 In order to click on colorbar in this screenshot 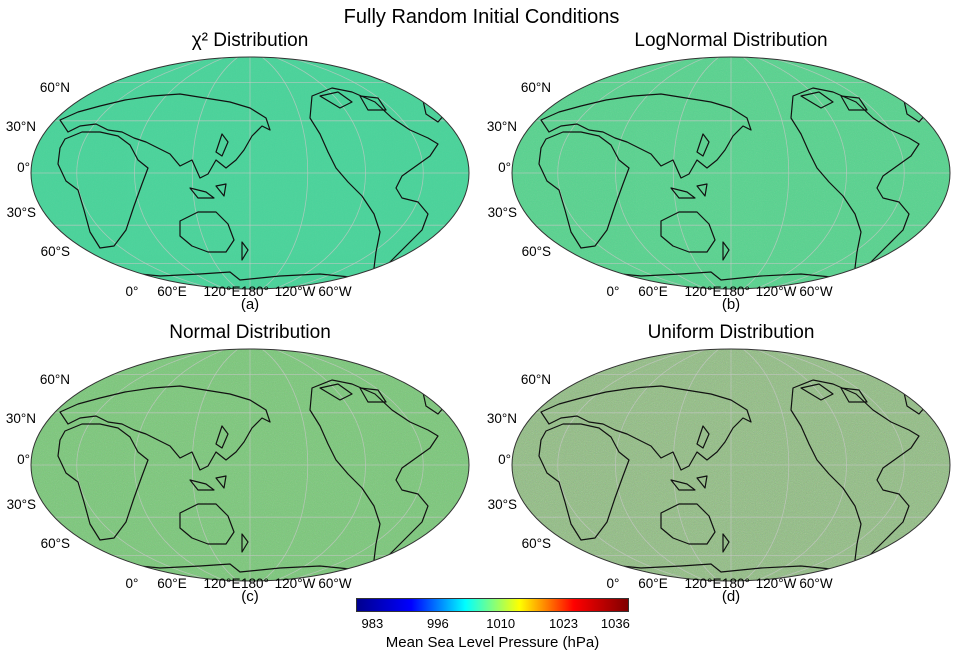, I will do `click(492, 605)`.